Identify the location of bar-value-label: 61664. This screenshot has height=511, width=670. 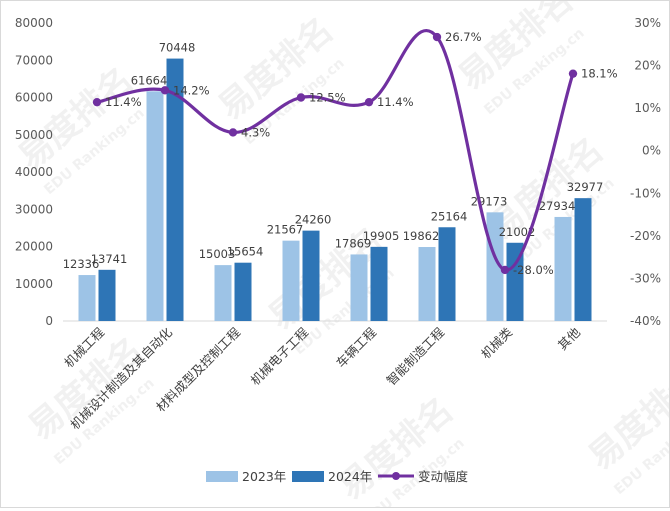
(149, 80).